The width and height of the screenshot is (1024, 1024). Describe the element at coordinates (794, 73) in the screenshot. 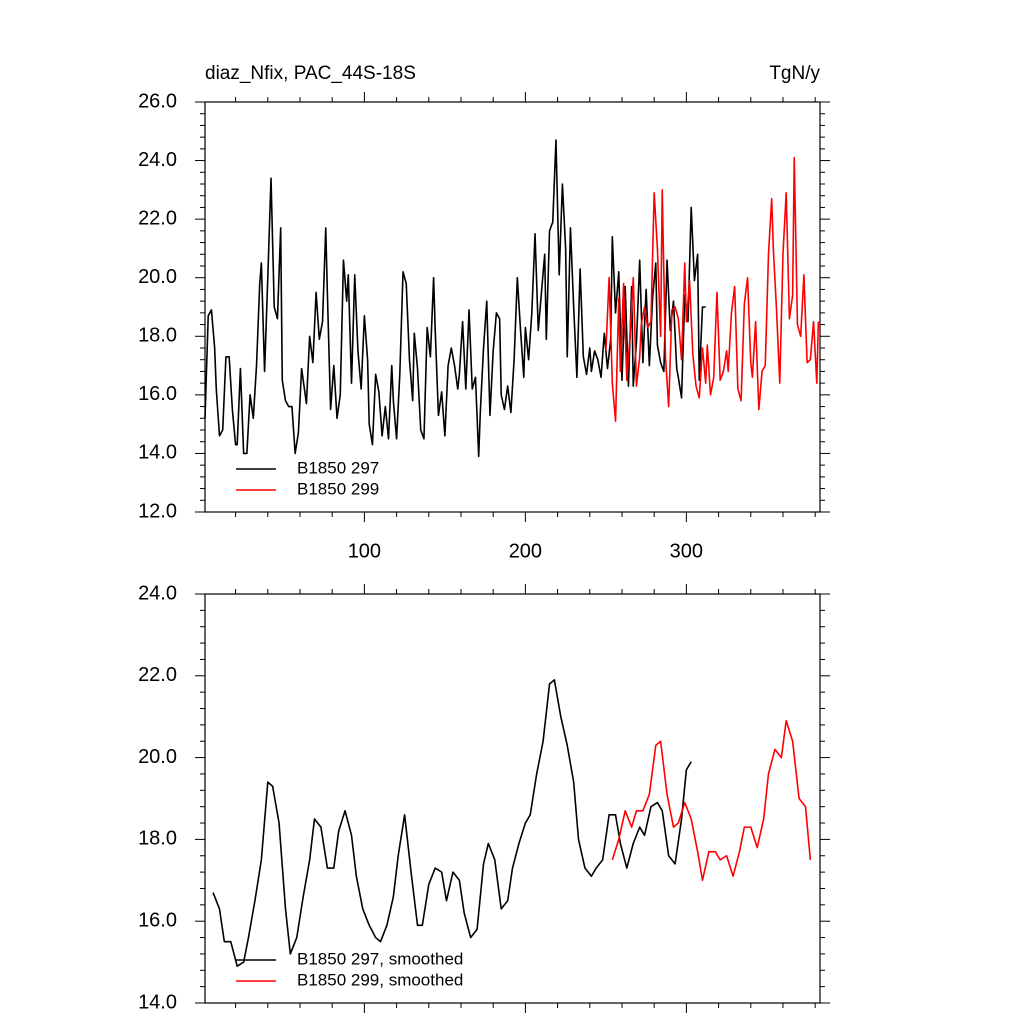

I see `units-label: TgN/y` at that location.